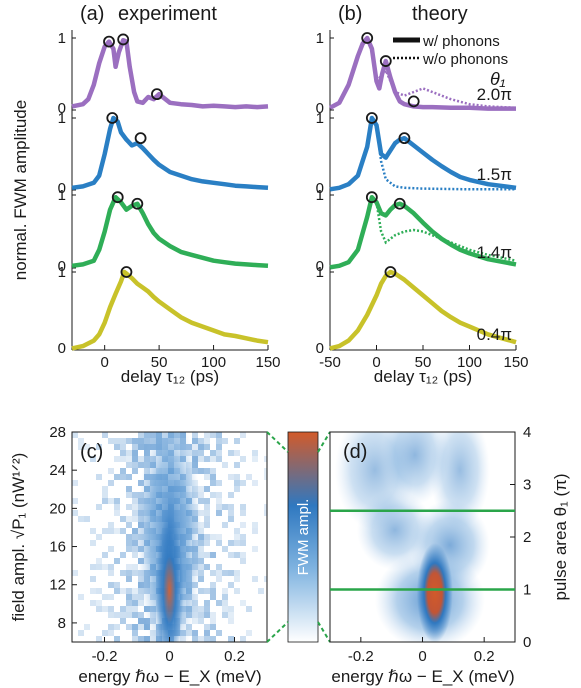  Describe the element at coordinates (404, 138) in the screenshot. I see `panel-b-marker` at that location.